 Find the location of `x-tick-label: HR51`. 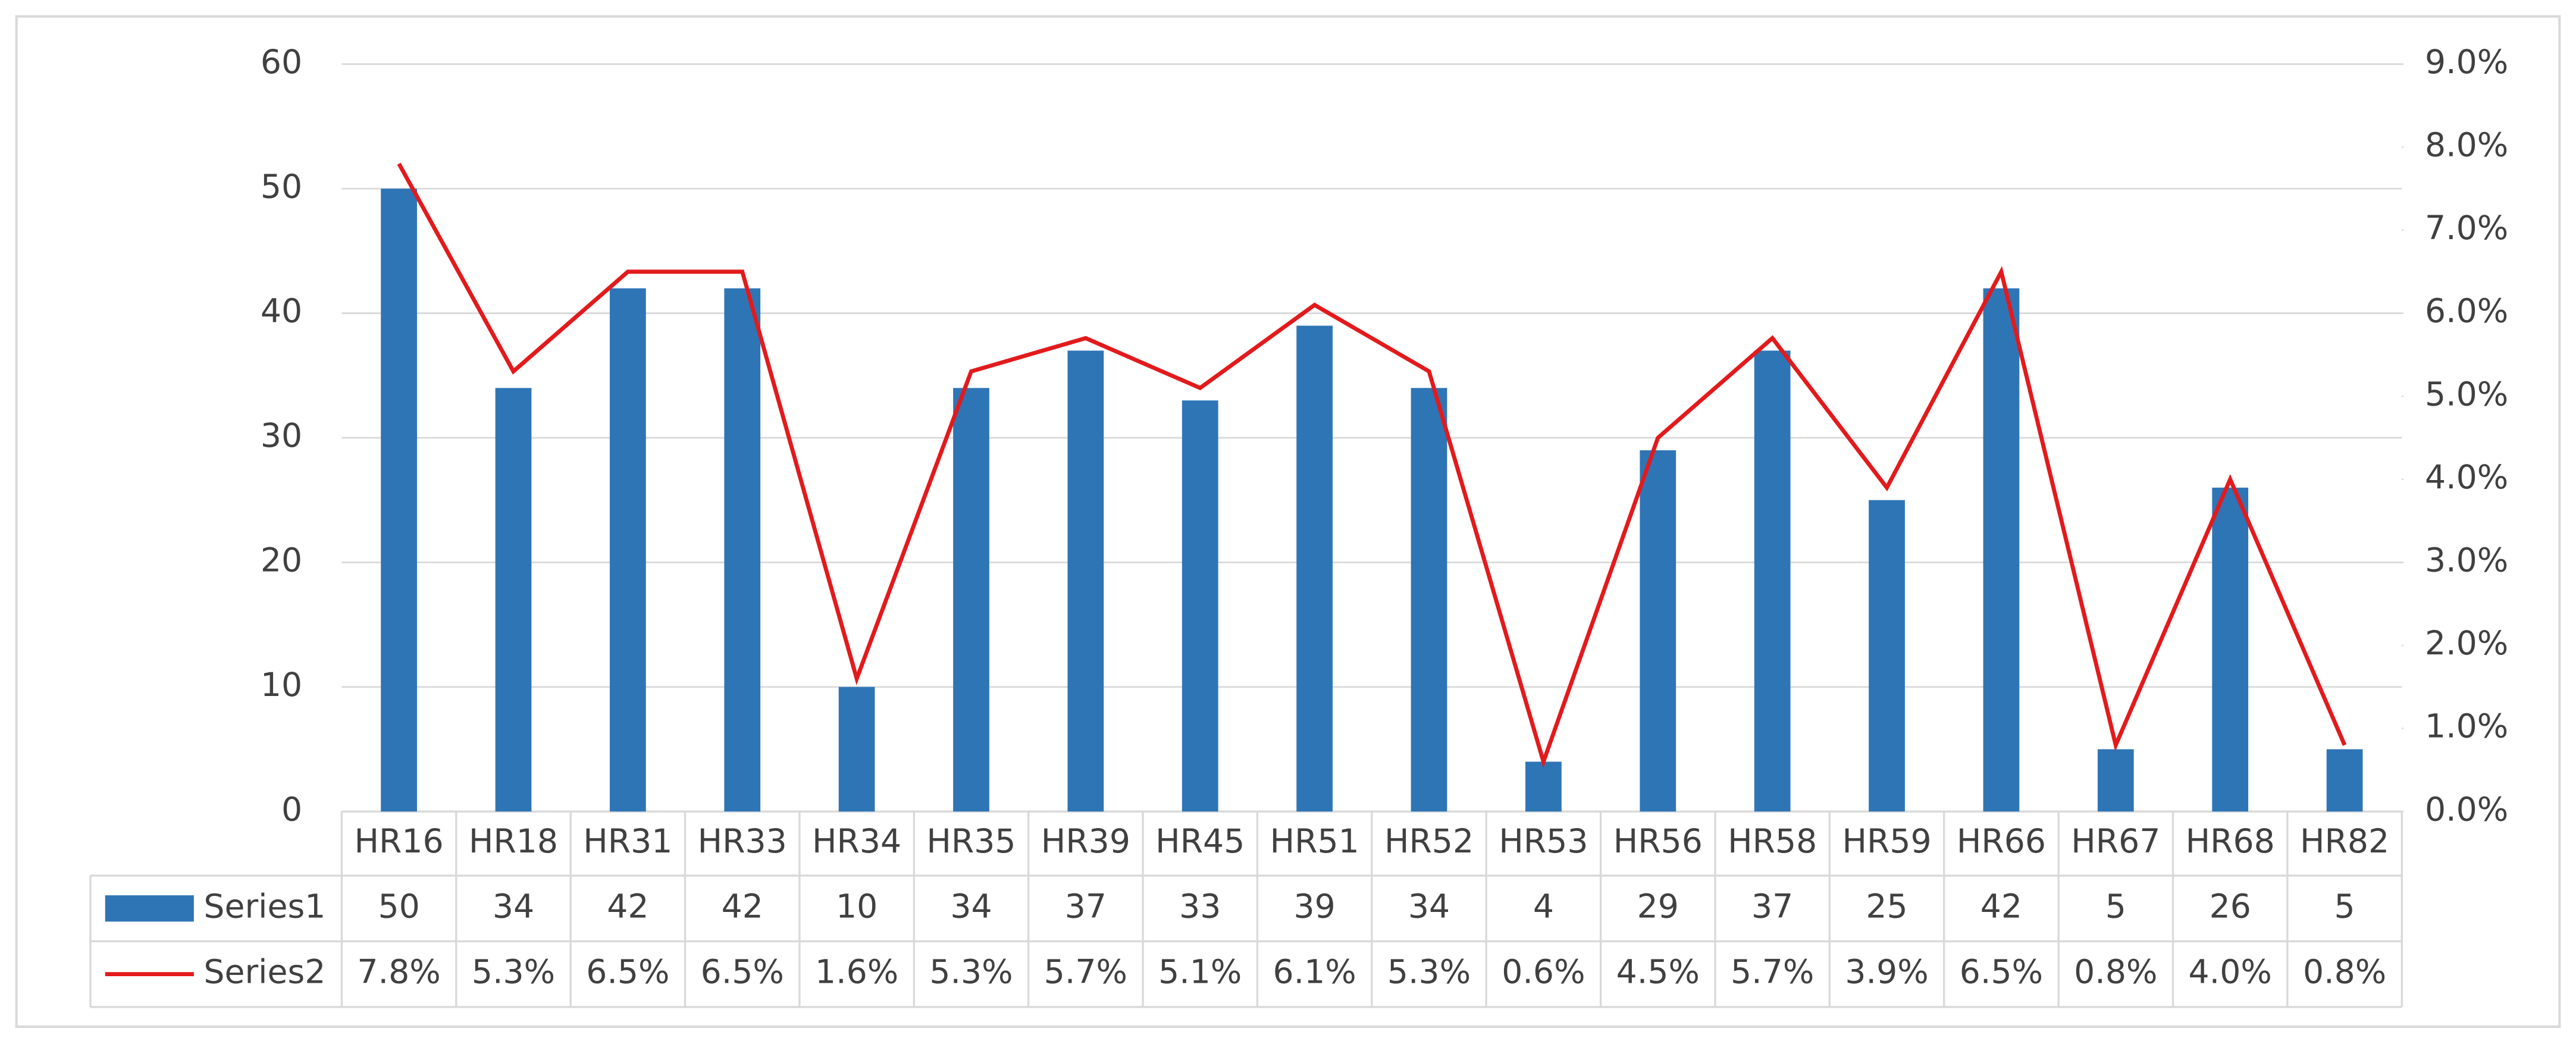

x-tick-label: HR51 is located at coordinates (1314, 842).